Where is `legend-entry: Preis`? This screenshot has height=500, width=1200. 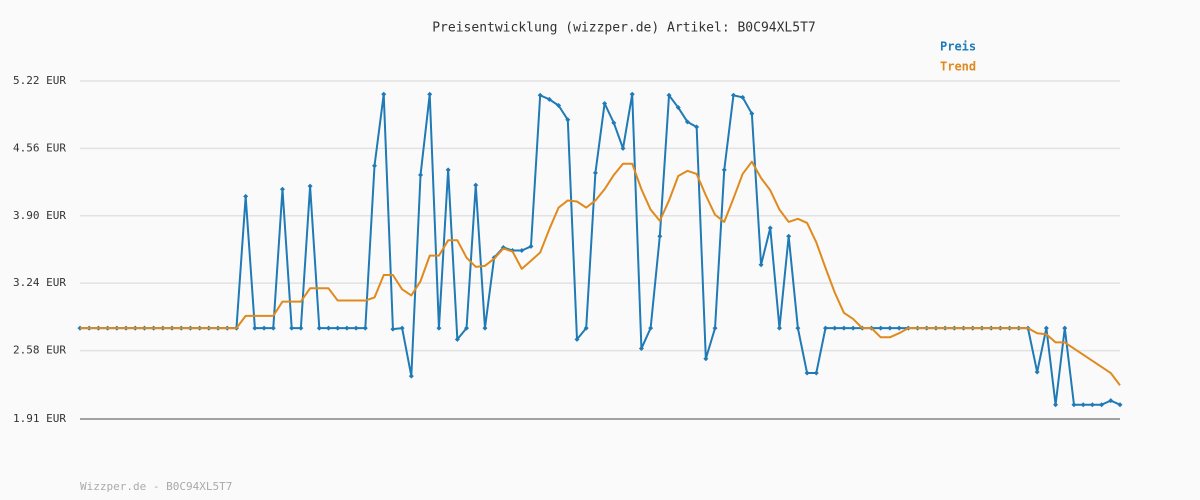 legend-entry: Preis is located at coordinates (958, 47).